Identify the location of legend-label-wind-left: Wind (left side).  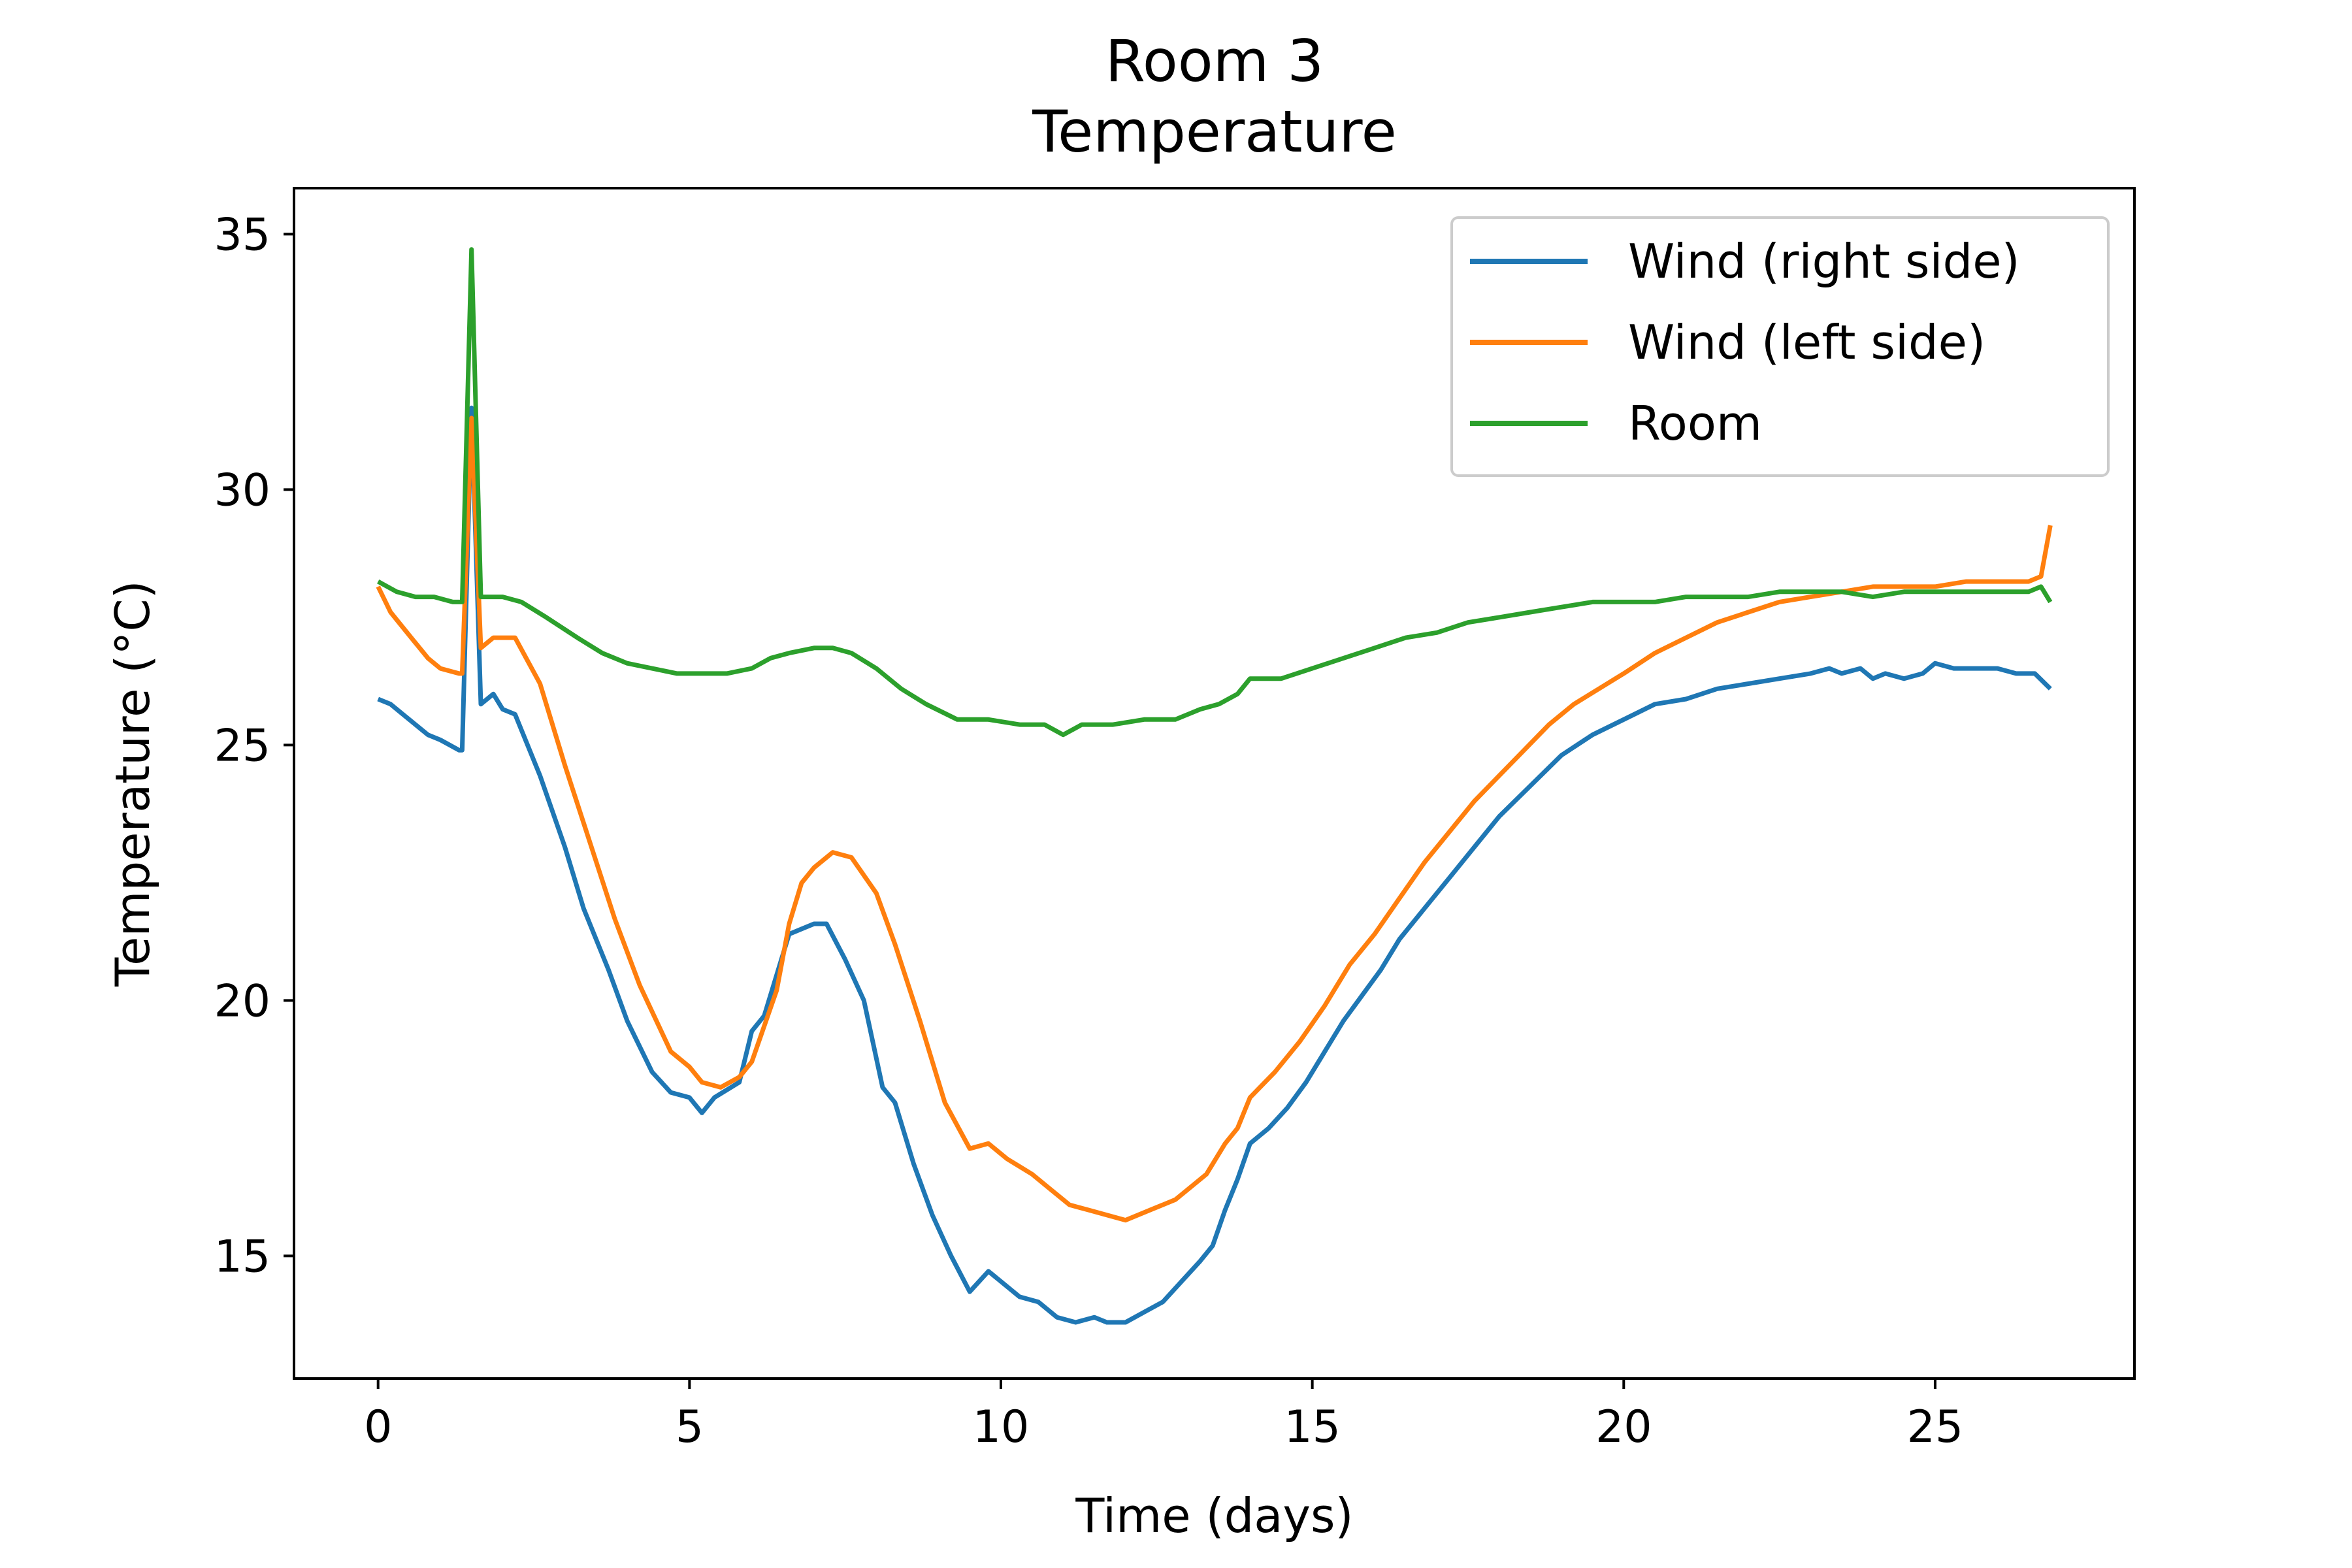
(1806, 342).